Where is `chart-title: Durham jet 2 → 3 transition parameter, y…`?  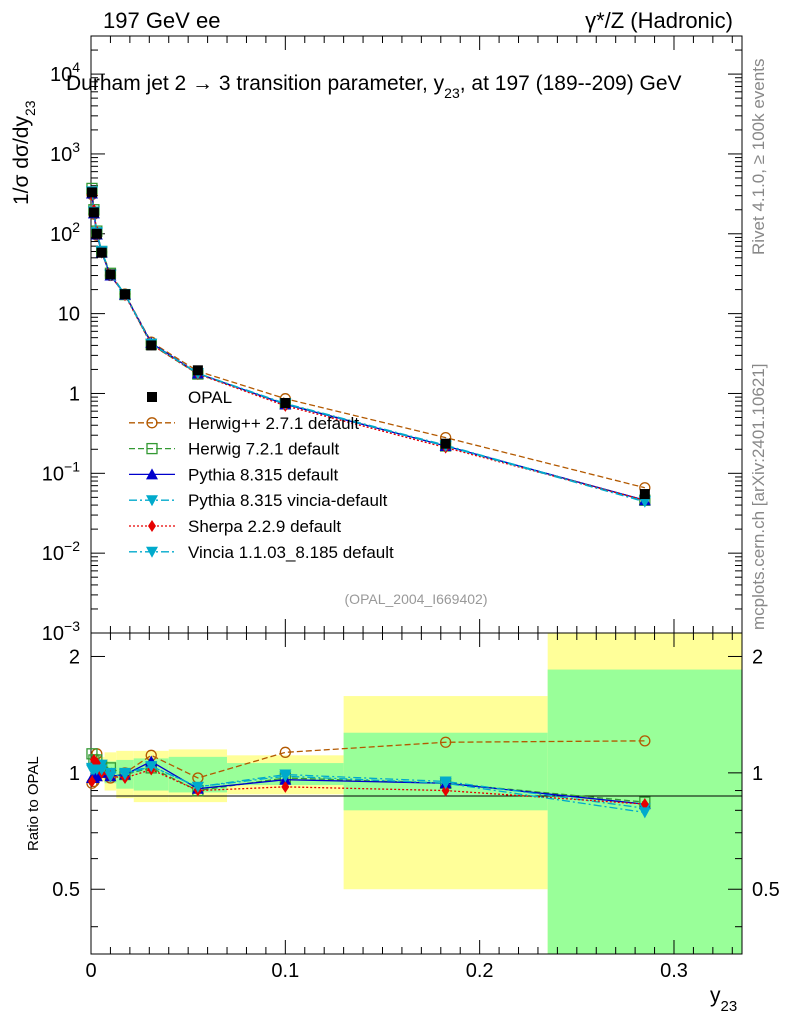 chart-title: Durham jet 2 → 3 transition parameter, y… is located at coordinates (374, 86).